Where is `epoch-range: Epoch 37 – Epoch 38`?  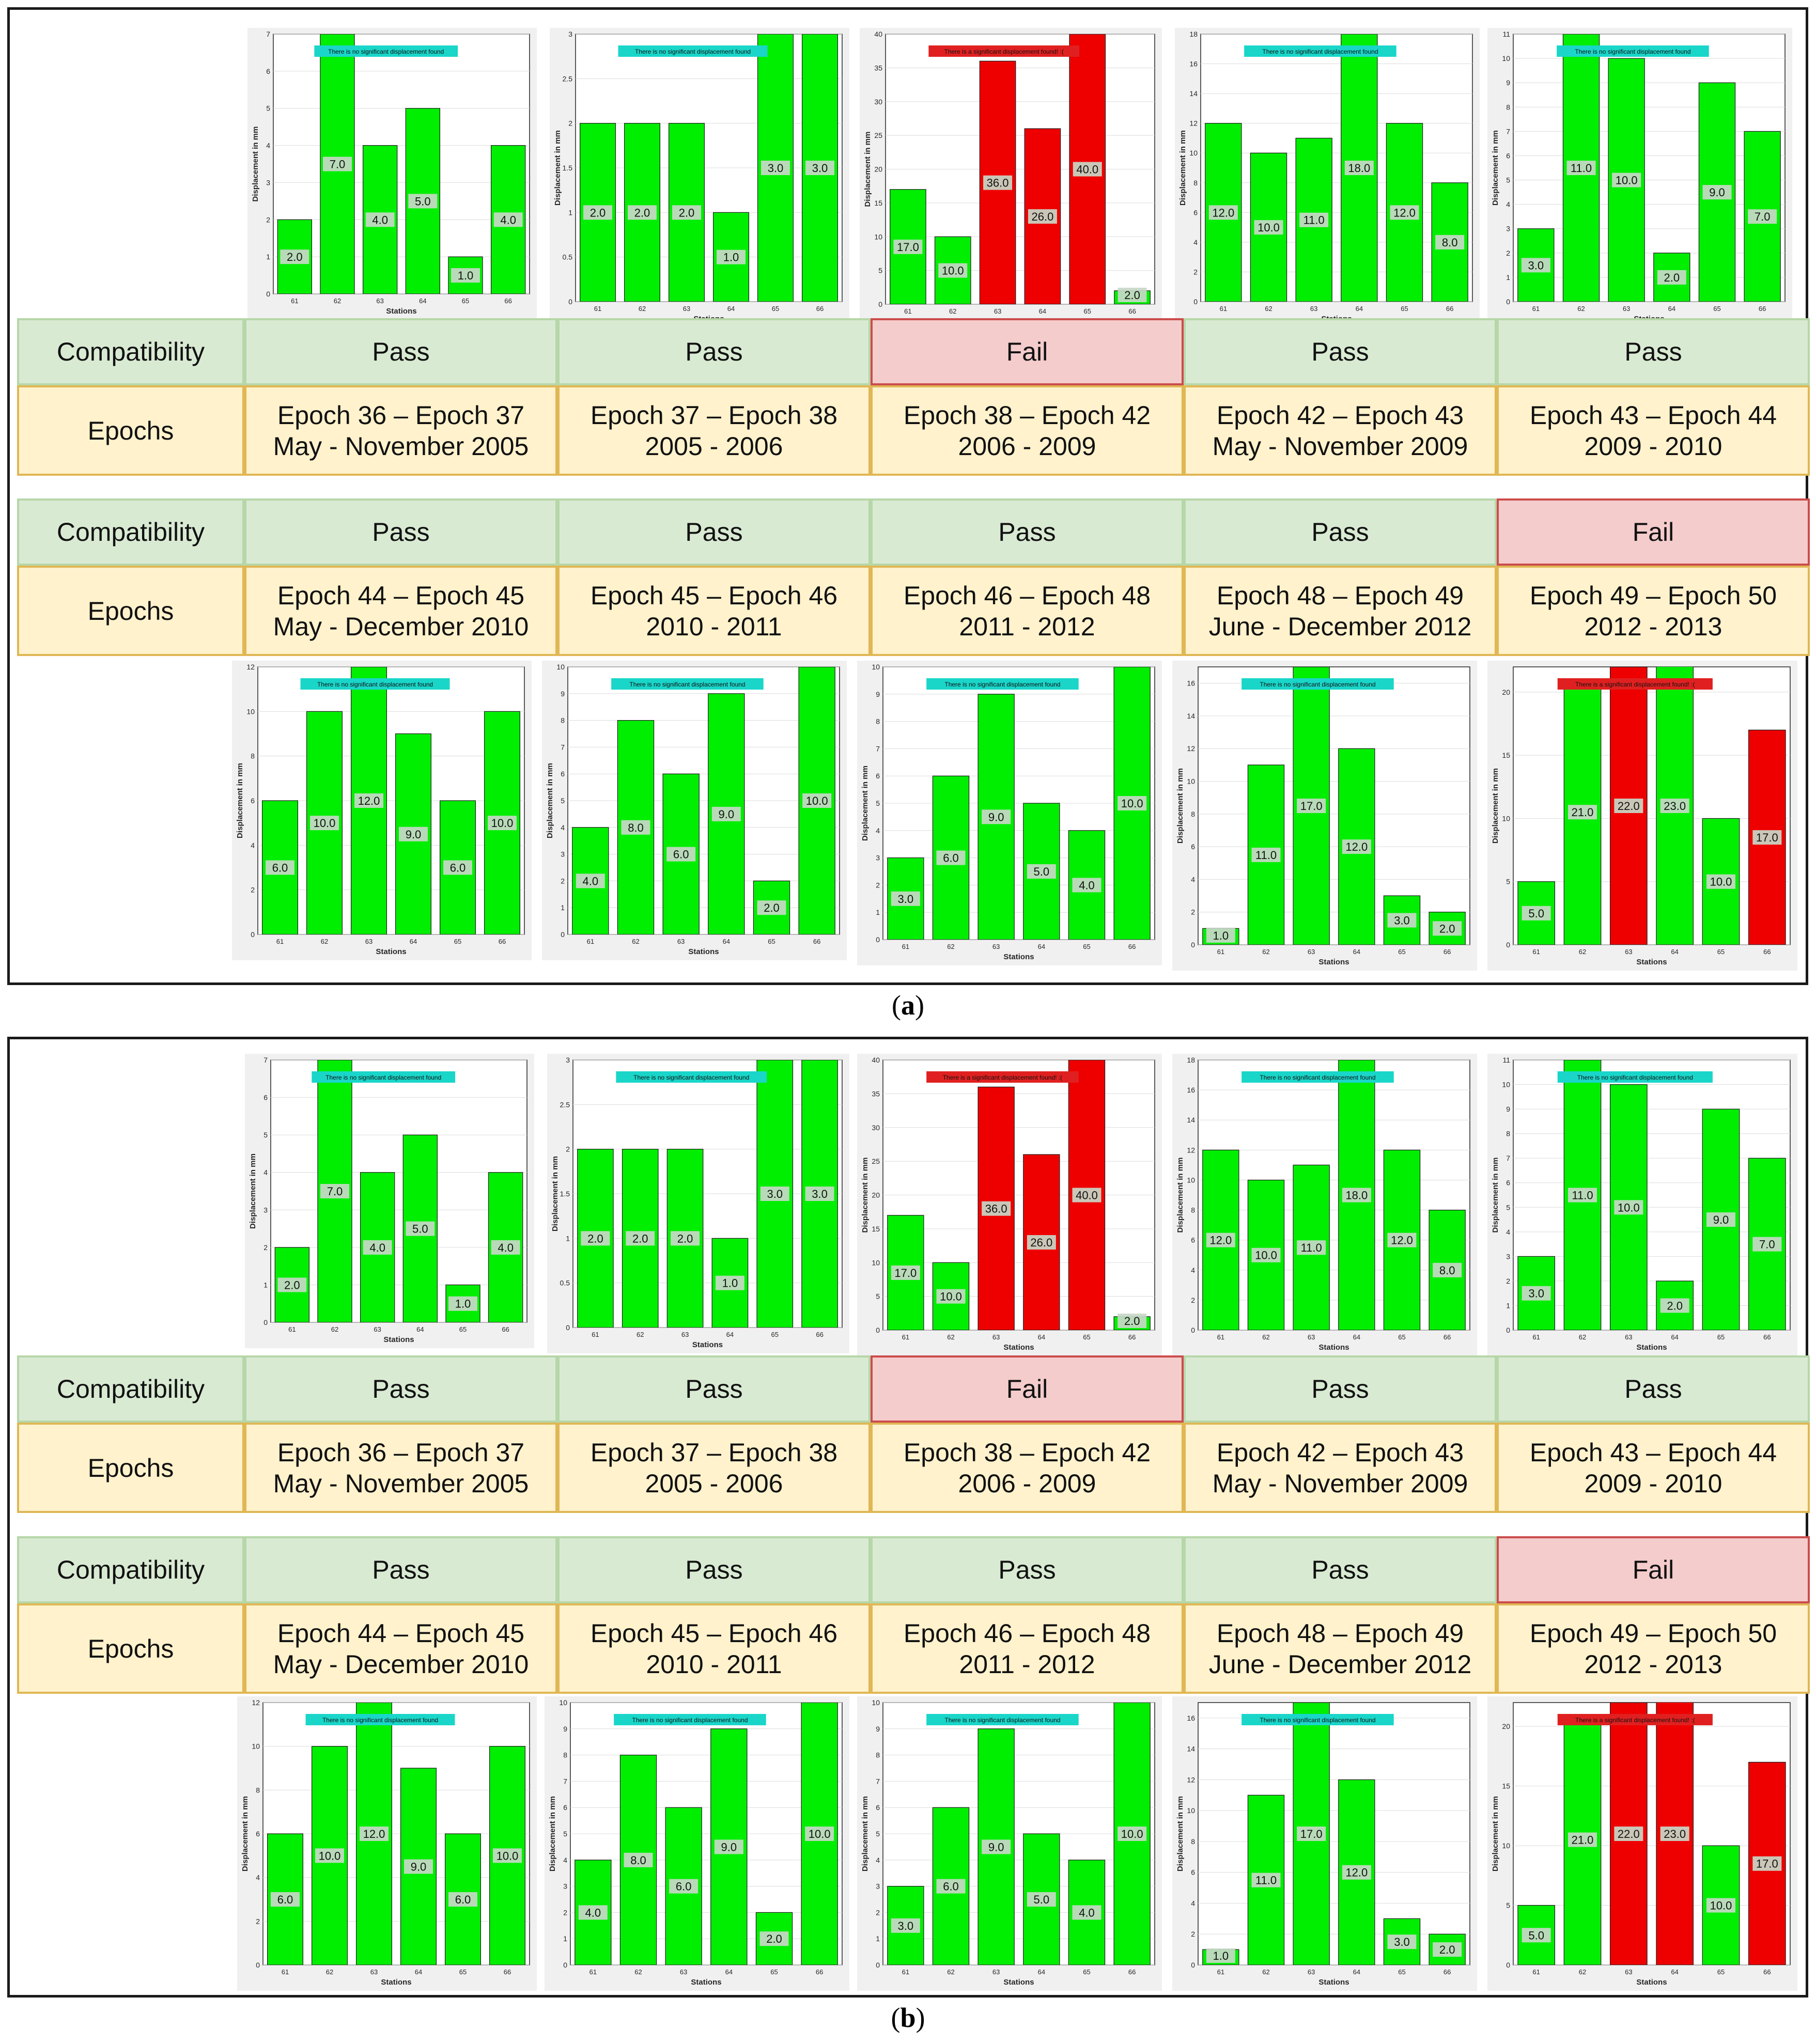 epoch-range: Epoch 37 – Epoch 38 is located at coordinates (714, 415).